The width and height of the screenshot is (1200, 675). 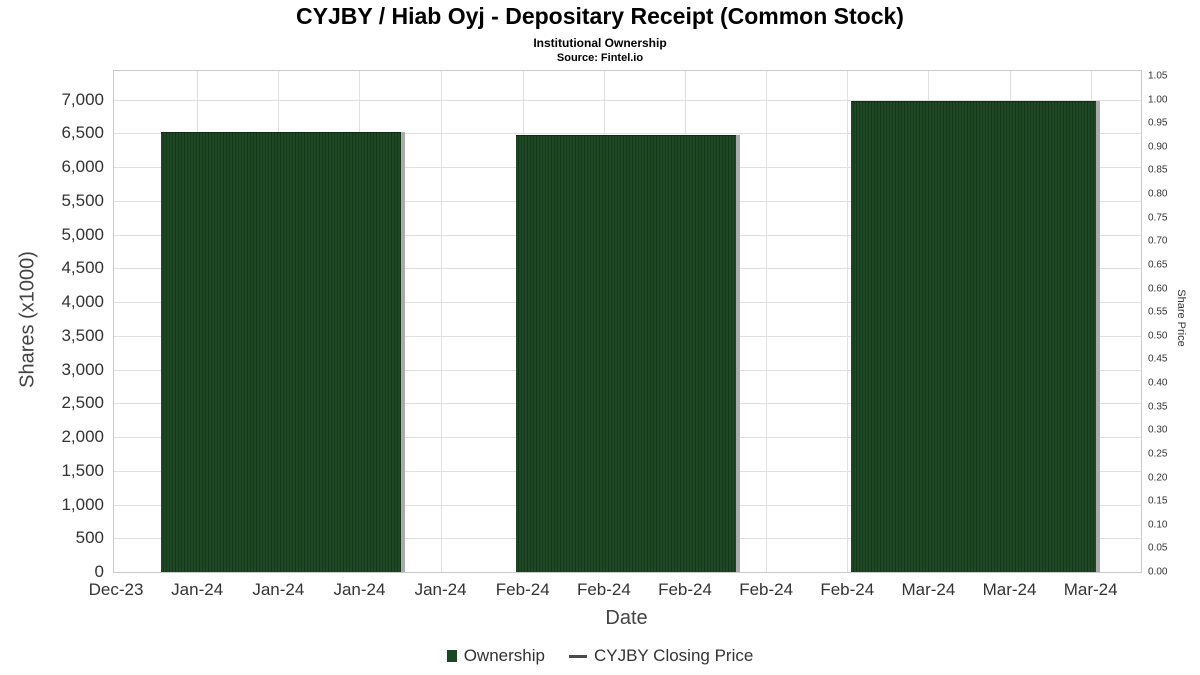 I want to click on y-right-tick-label: 0.60, so click(x=1158, y=289).